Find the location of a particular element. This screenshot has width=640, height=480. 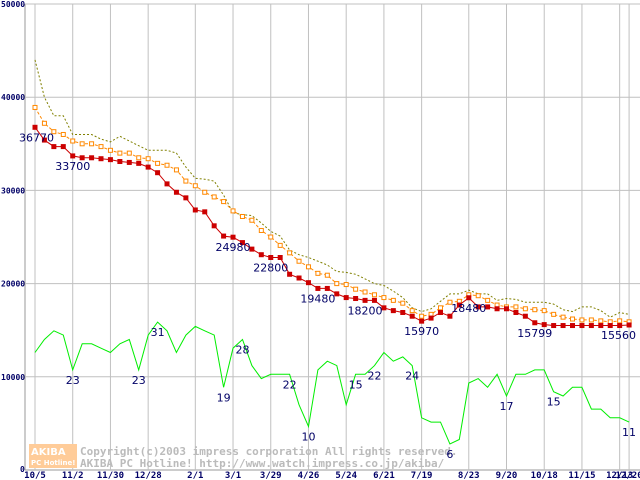

data-label: 22 is located at coordinates (374, 376).